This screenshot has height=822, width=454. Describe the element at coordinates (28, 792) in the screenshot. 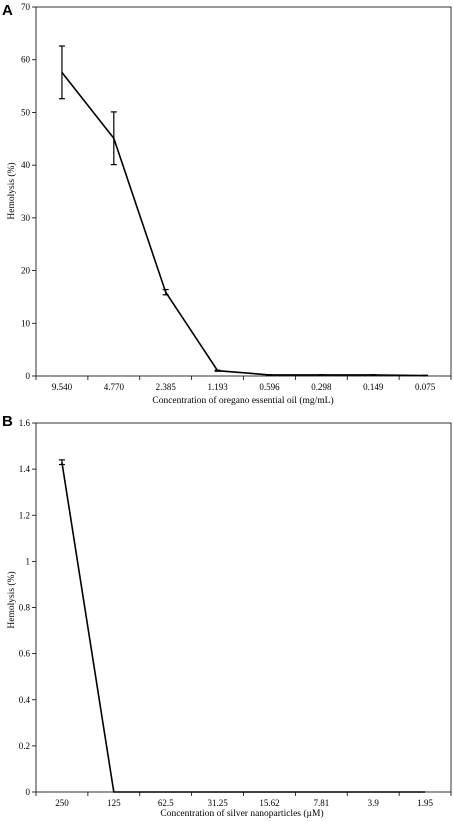

I see `panel-b-y-tick-label: 0` at that location.